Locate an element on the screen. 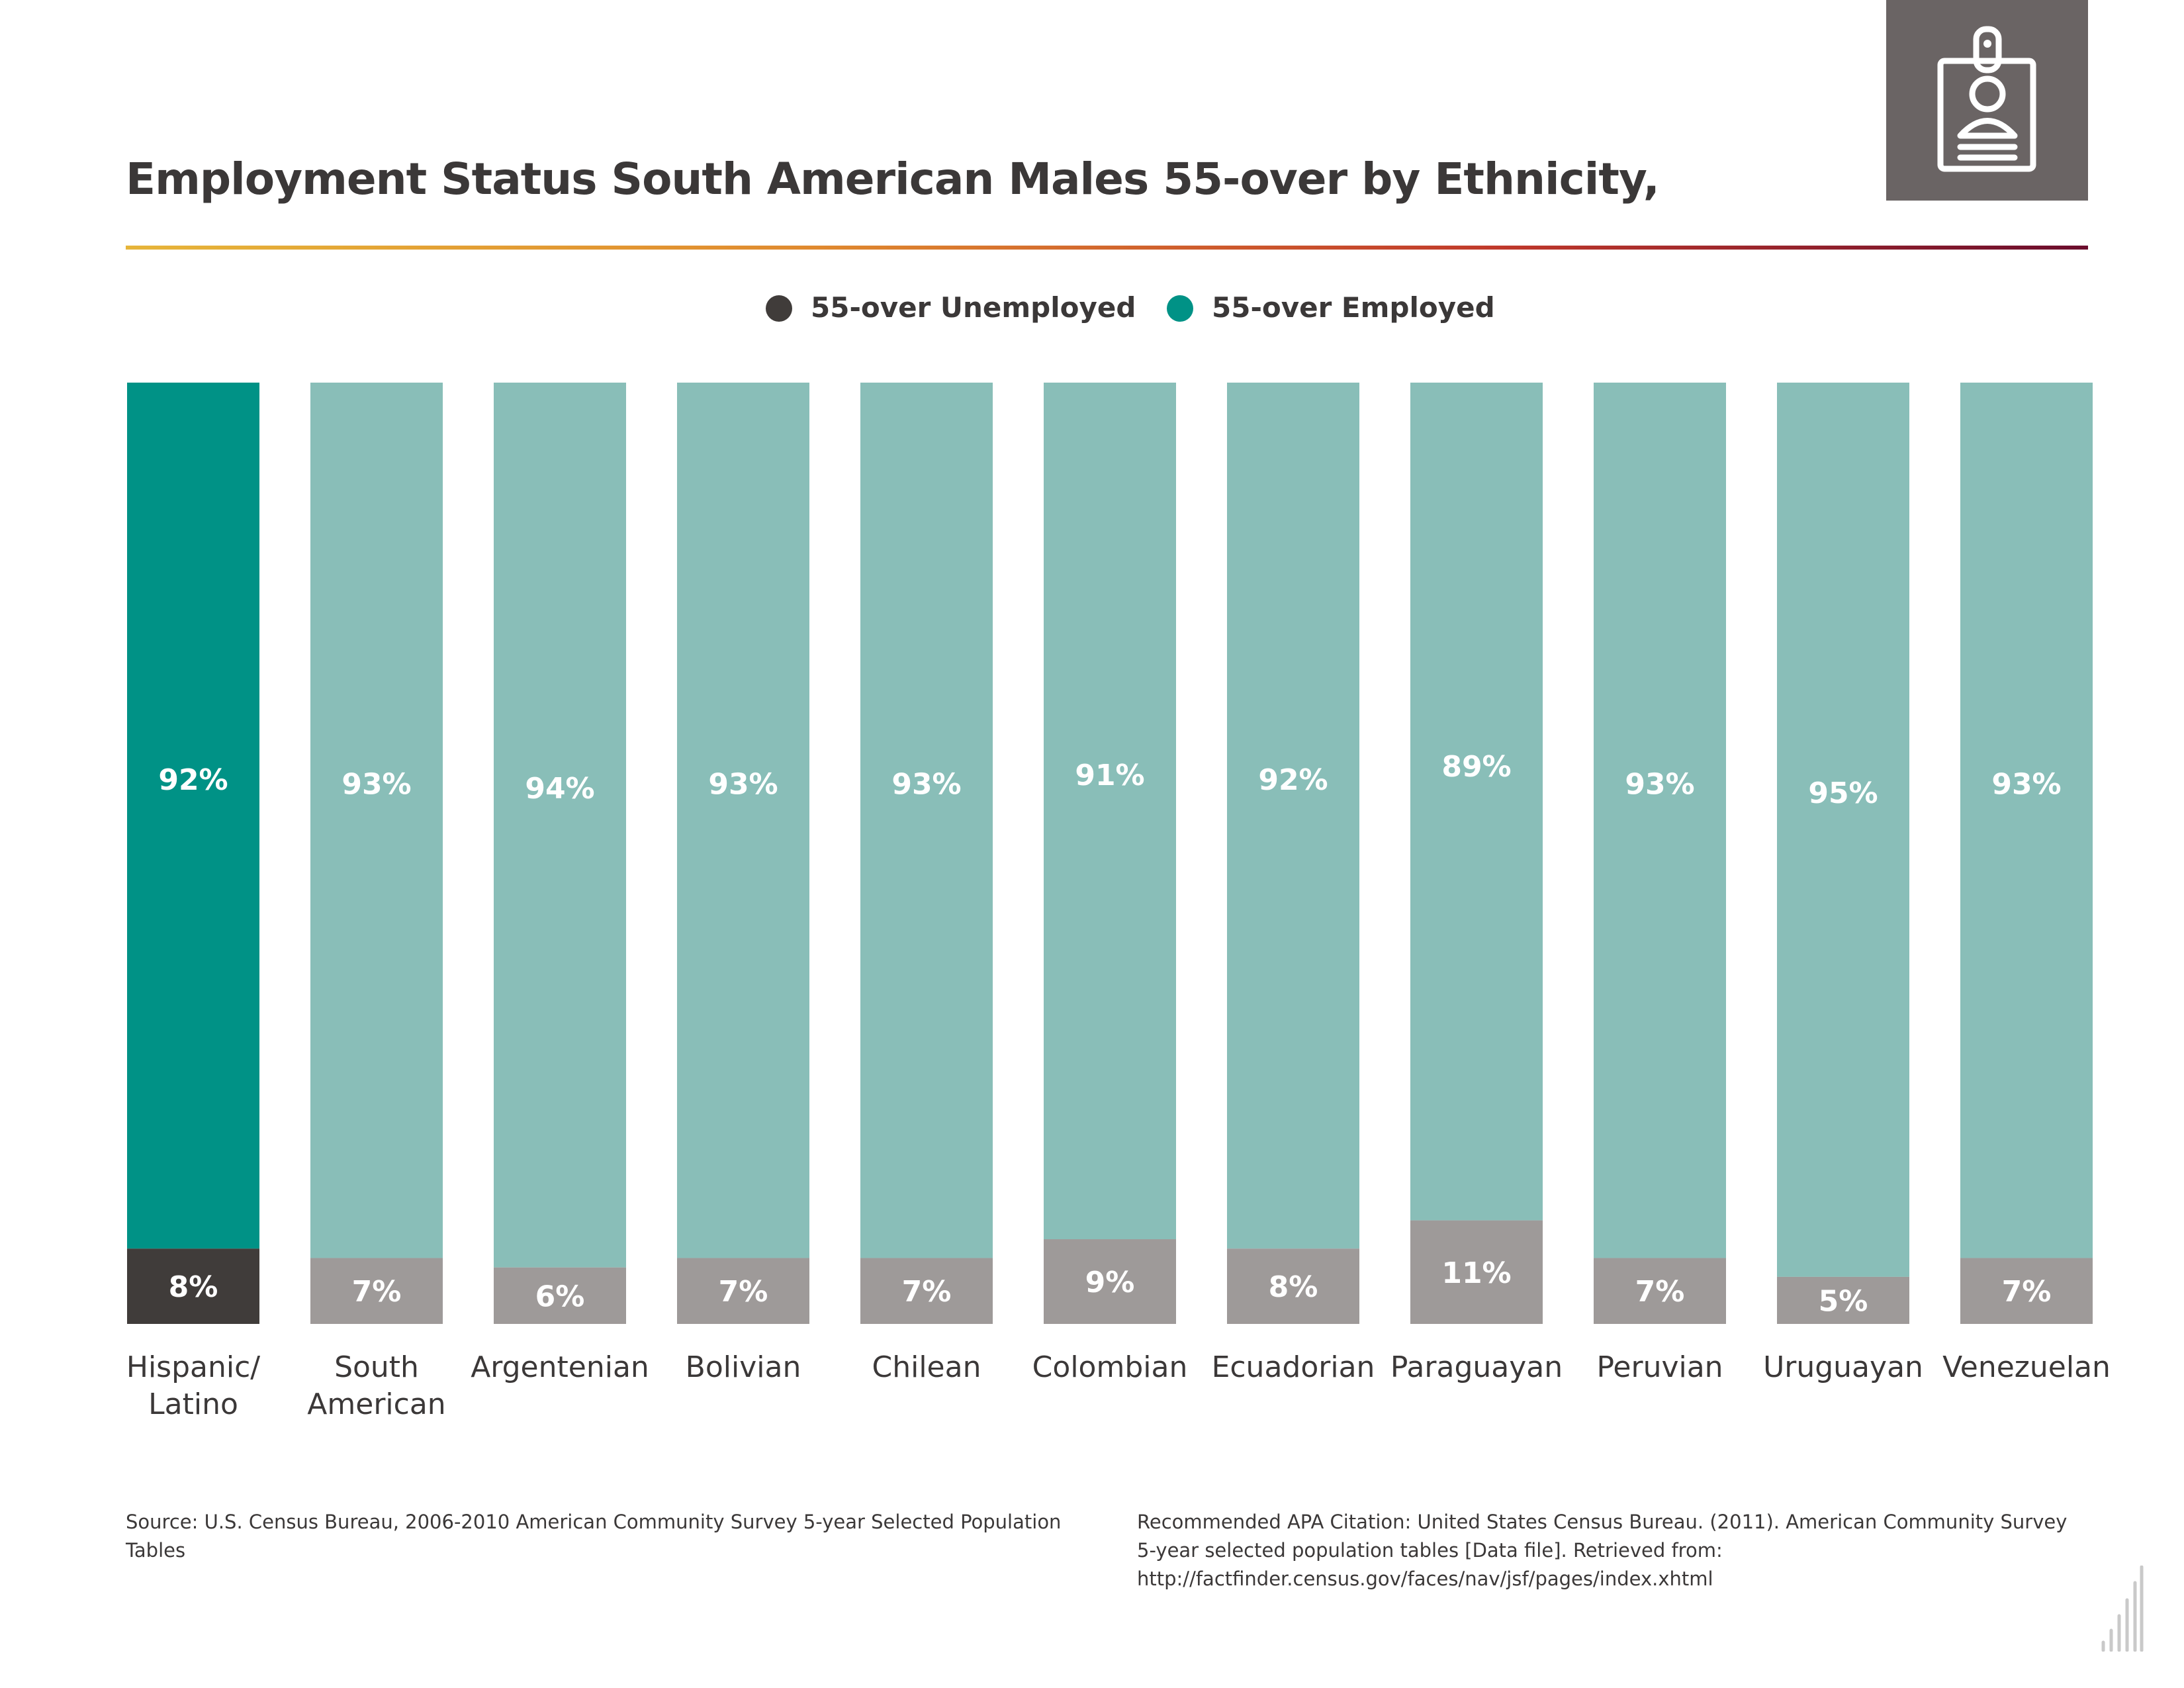  category-label: Colombian is located at coordinates (1110, 1367).